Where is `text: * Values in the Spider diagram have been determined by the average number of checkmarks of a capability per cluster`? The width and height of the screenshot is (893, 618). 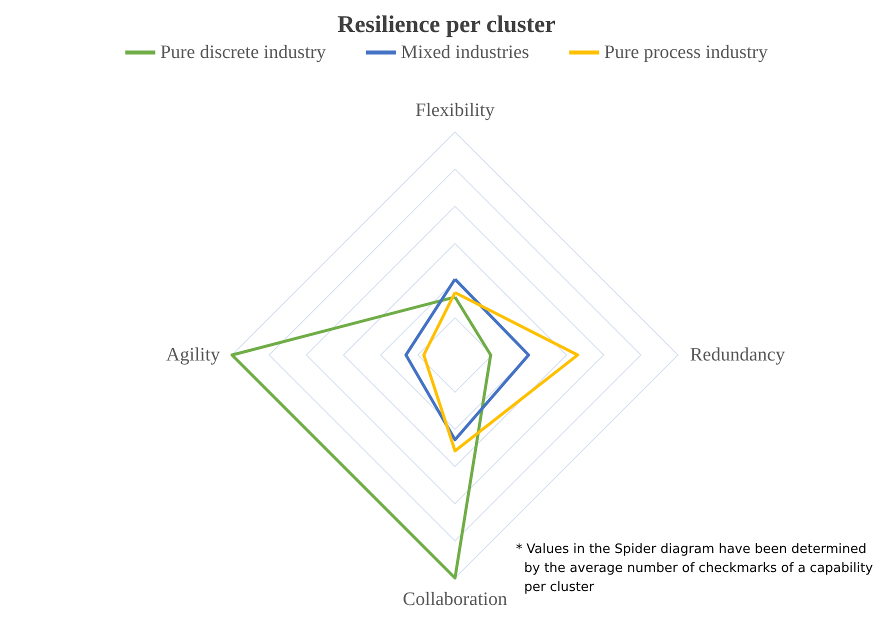
text: * Values in the Spider diagram have been determined by the average number of checkmarks of a capability per cluster is located at coordinates (695, 568).